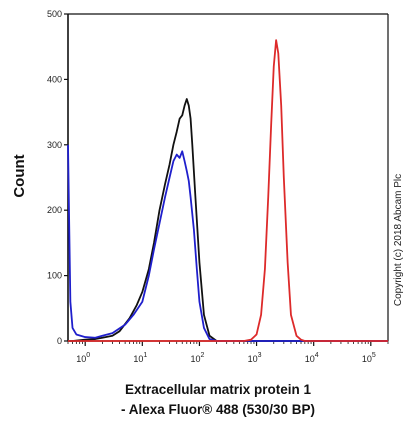 This screenshot has width=406, height=424. What do you see at coordinates (228, 352) in the screenshot?
I see `x-axis-ticks: 10⁰ 10¹ 10² 10³ 10⁴ 10⁵` at bounding box center [228, 352].